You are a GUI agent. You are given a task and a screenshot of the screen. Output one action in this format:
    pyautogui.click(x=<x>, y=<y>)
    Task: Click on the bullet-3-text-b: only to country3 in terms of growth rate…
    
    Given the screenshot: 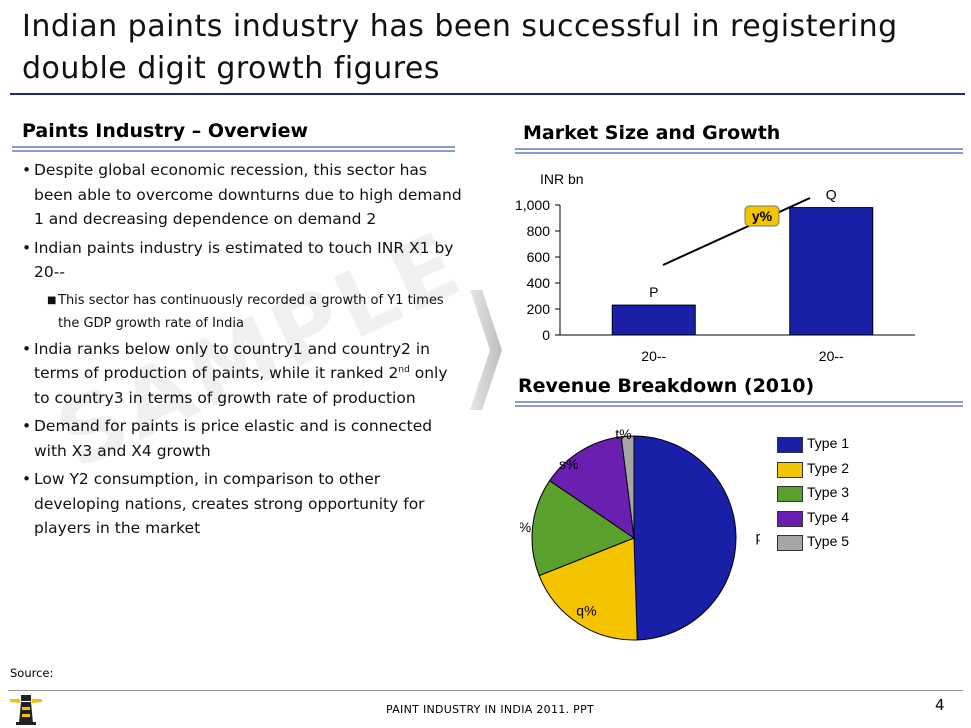 What is the action you would take?
    pyautogui.click(x=241, y=385)
    